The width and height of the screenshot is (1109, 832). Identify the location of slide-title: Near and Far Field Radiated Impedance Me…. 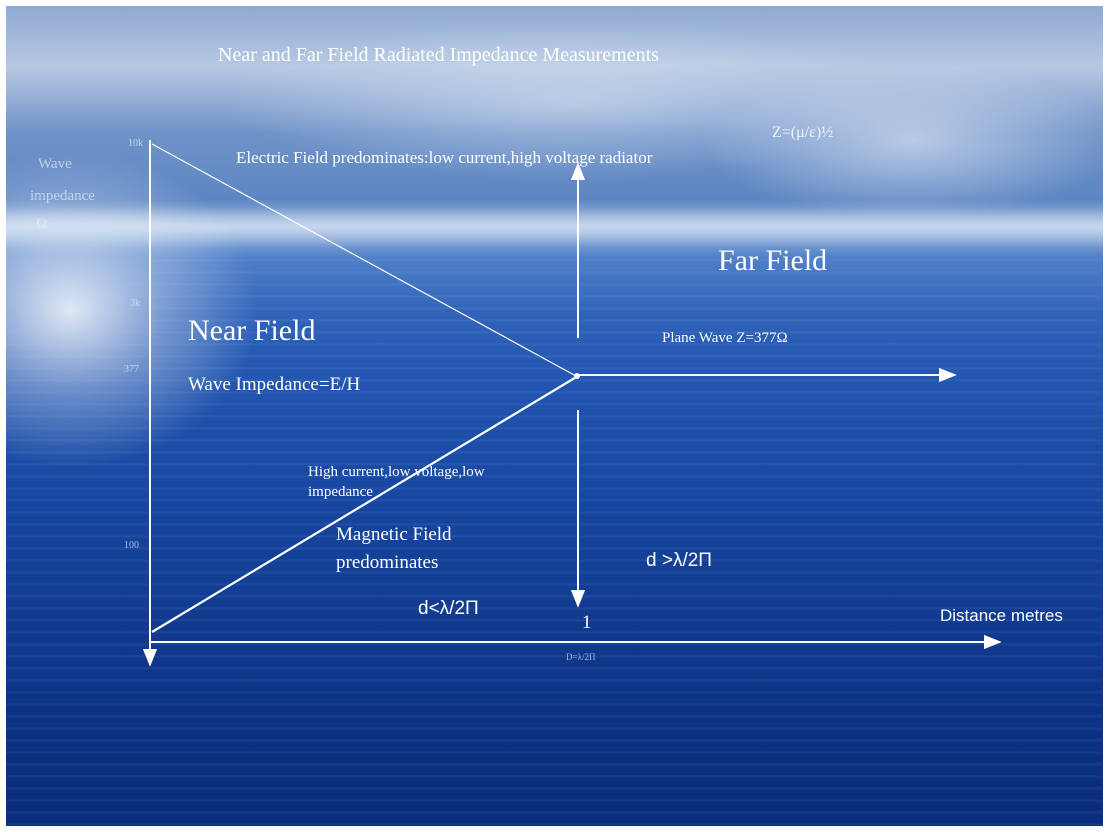
(438, 55).